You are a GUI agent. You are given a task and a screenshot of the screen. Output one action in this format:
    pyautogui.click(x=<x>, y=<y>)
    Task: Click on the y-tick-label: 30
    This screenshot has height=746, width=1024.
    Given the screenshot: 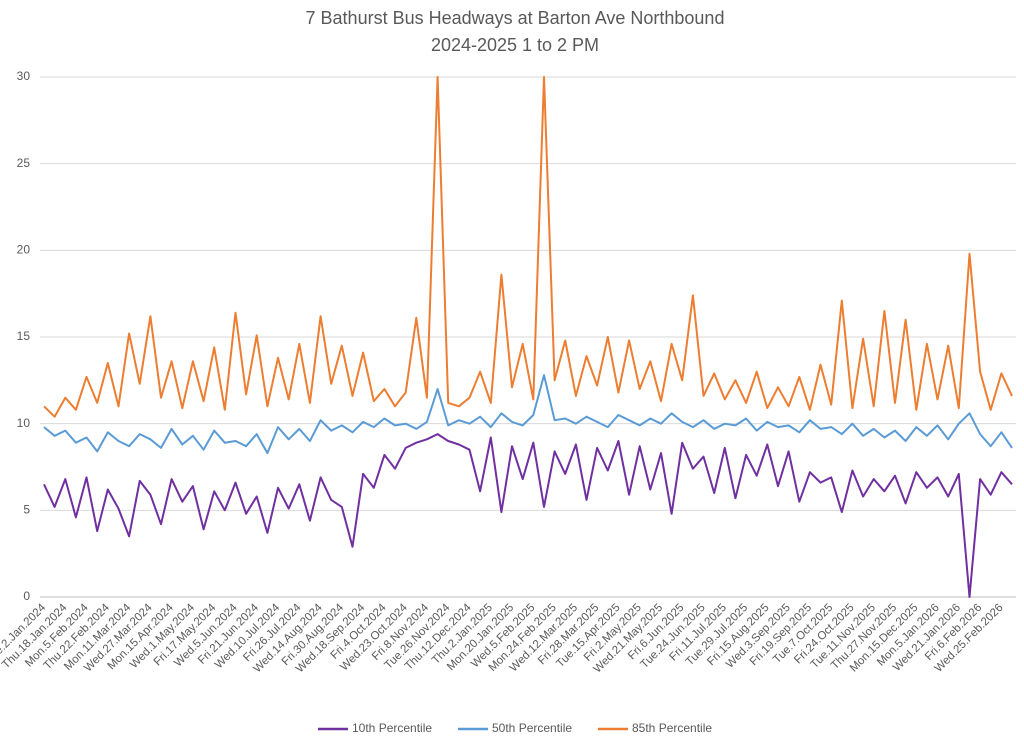 What is the action you would take?
    pyautogui.click(x=24, y=76)
    